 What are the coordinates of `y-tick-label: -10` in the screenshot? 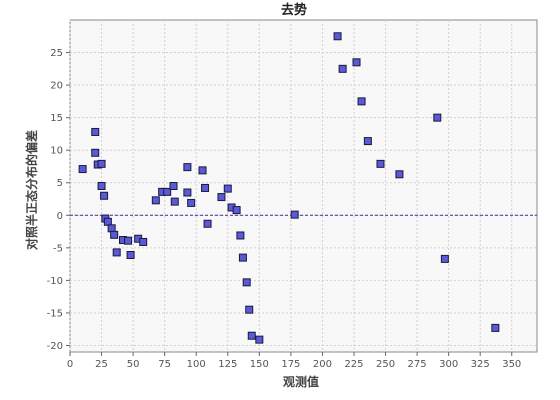 It's located at (55, 281).